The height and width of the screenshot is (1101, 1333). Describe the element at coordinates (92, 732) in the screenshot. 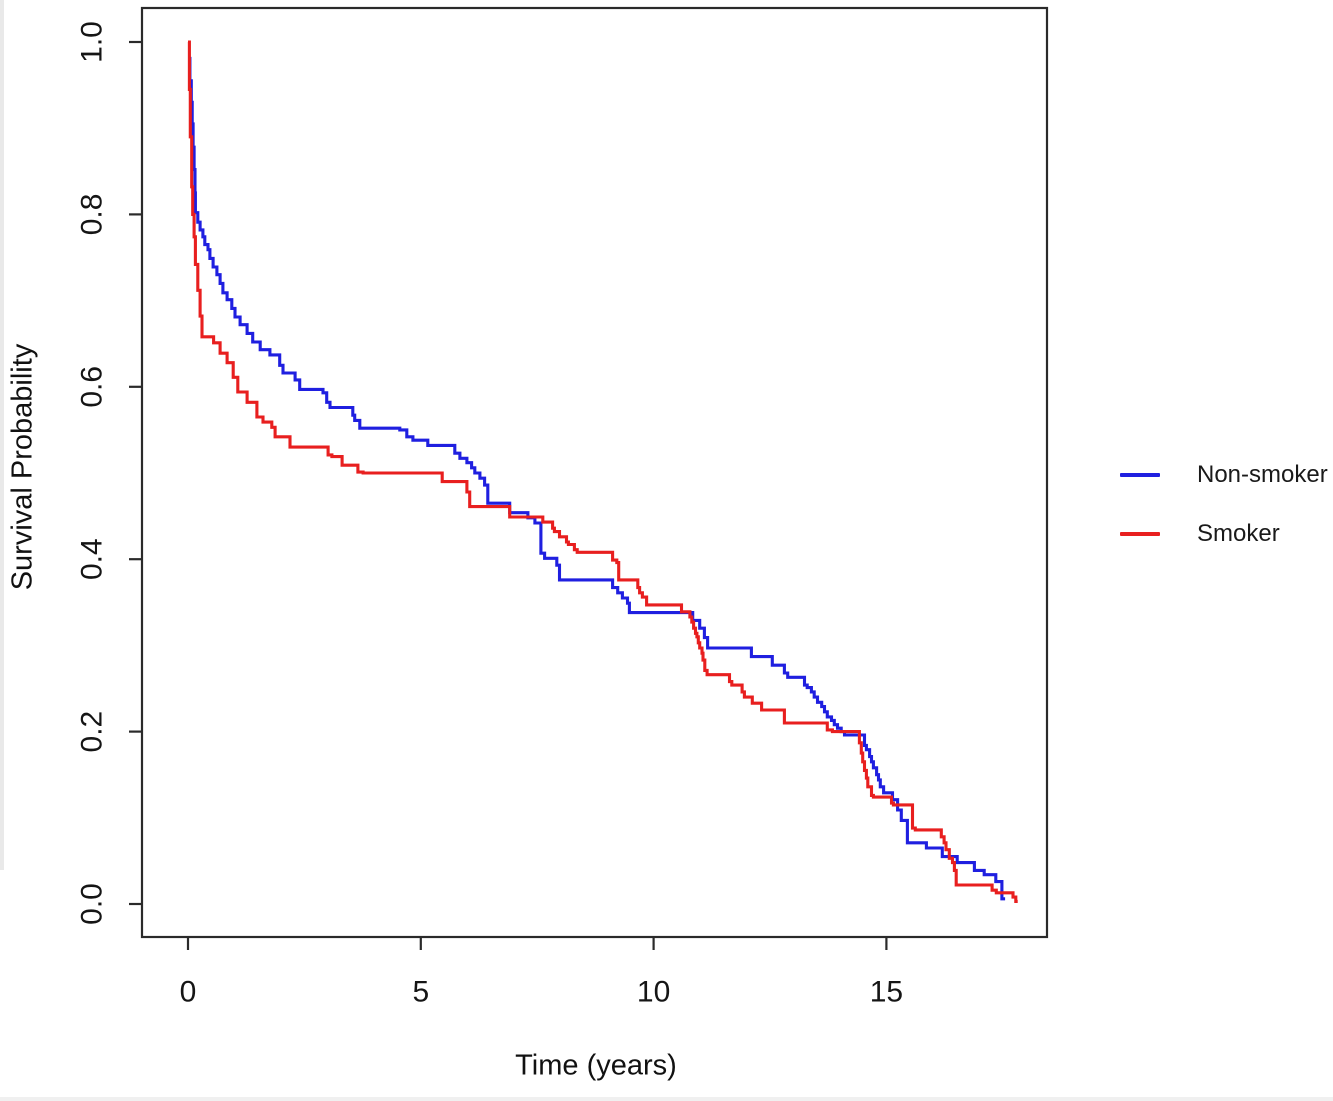

I see `y-tick-label-1: 0.2` at that location.